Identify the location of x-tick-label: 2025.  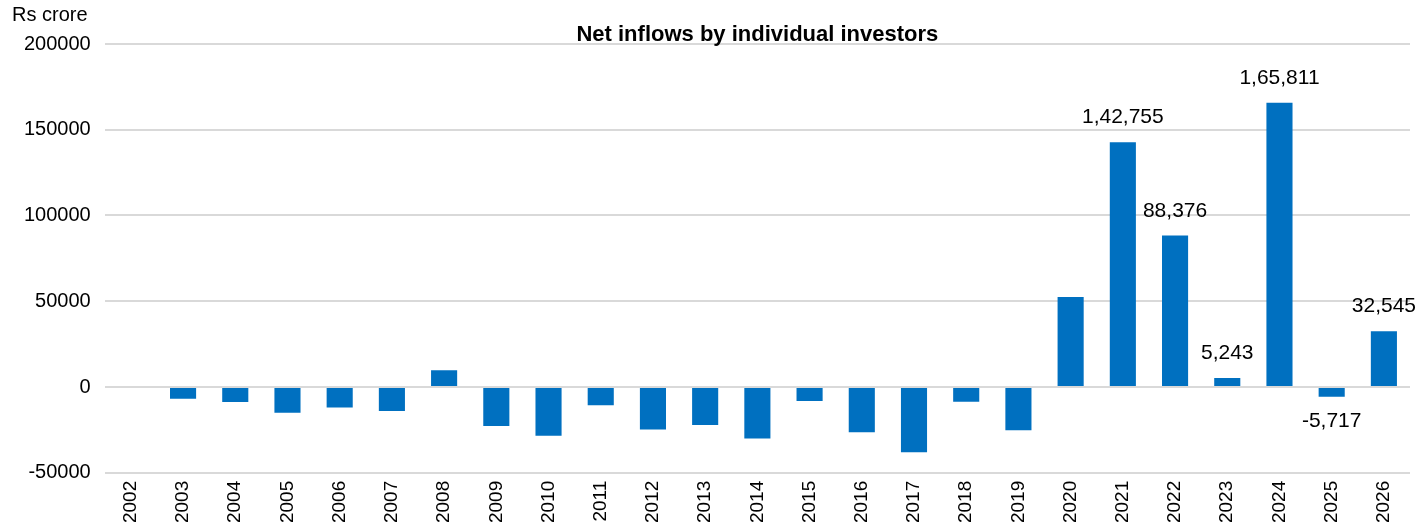
(1330, 502).